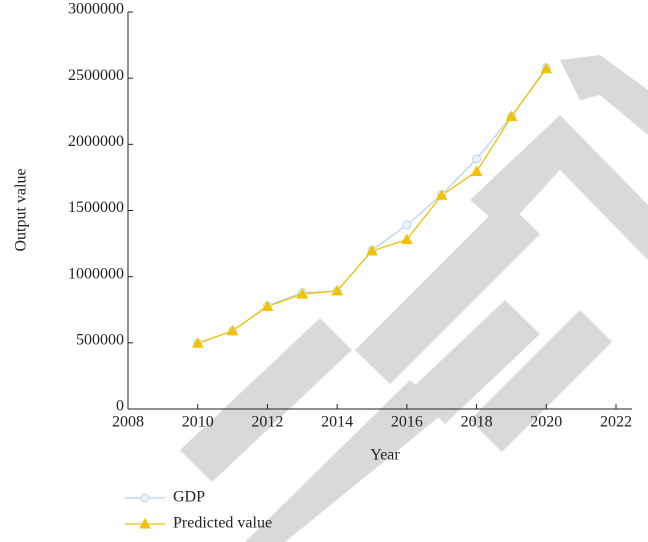 The height and width of the screenshot is (542, 648). Describe the element at coordinates (267, 422) in the screenshot. I see `x-tick-label: 2012` at that location.